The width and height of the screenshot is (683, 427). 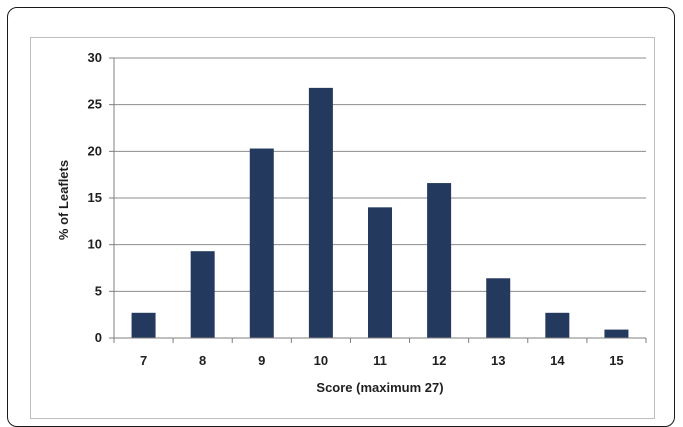 I want to click on x-tick-label: 15, so click(x=616, y=360).